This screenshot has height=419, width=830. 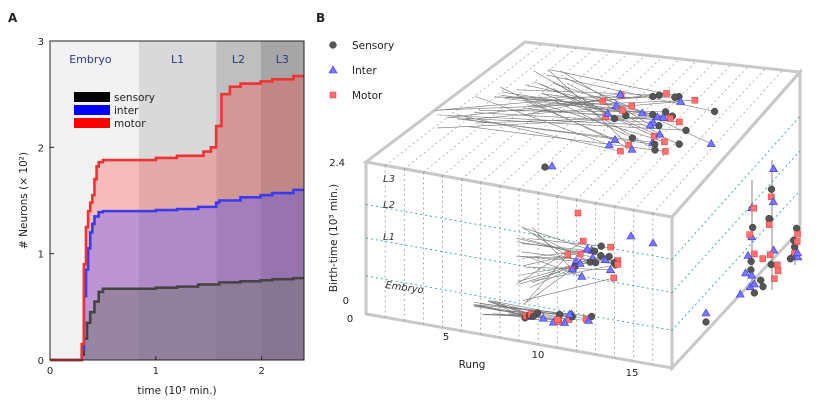 I want to click on panel-letter-b: B, so click(x=320, y=18).